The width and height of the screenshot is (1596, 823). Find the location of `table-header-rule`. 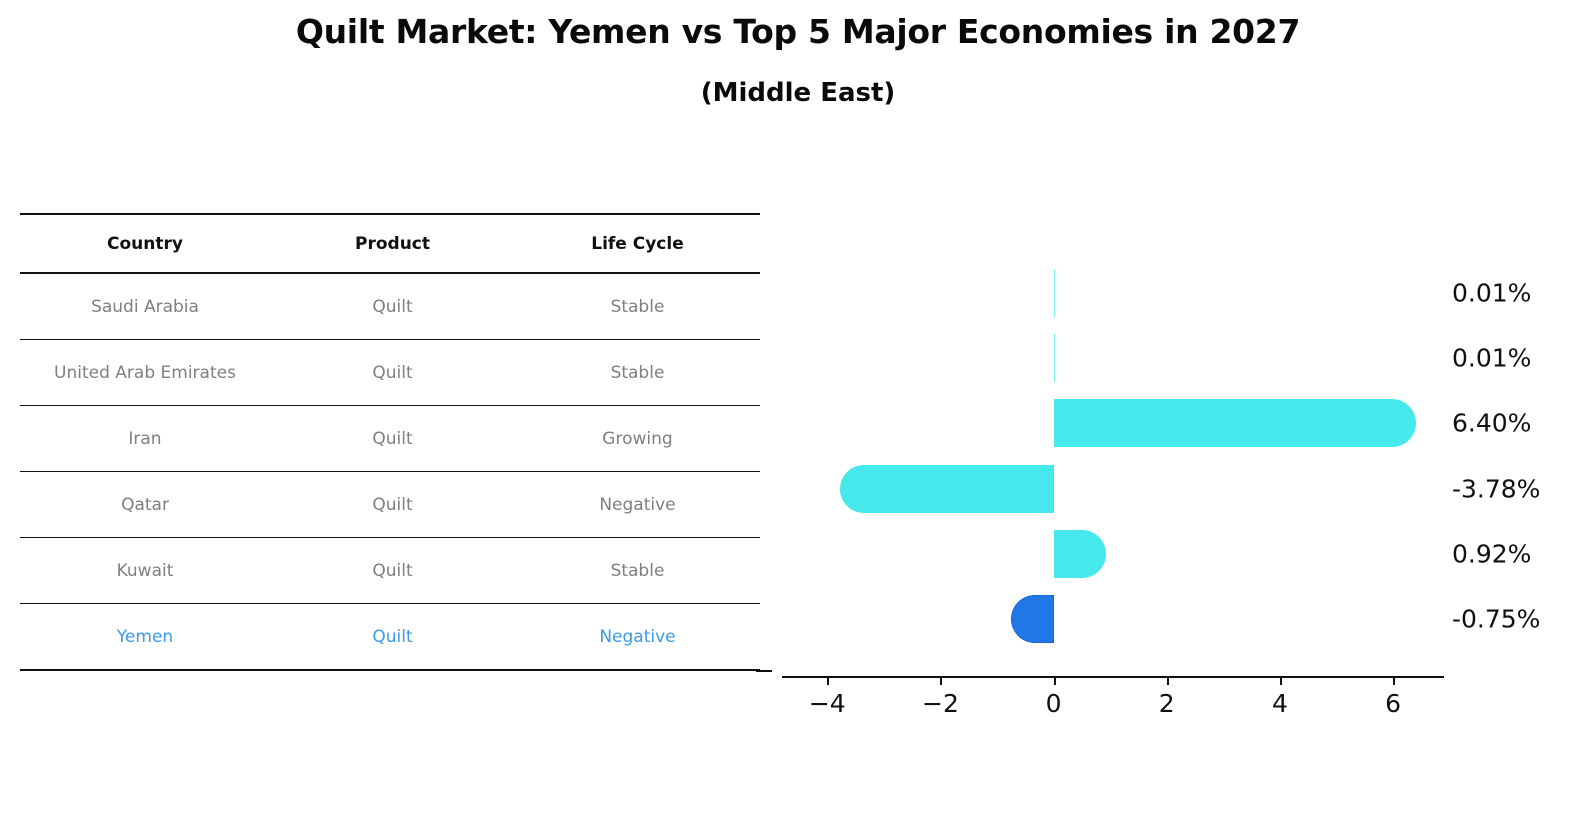

table-header-rule is located at coordinates (390, 273).